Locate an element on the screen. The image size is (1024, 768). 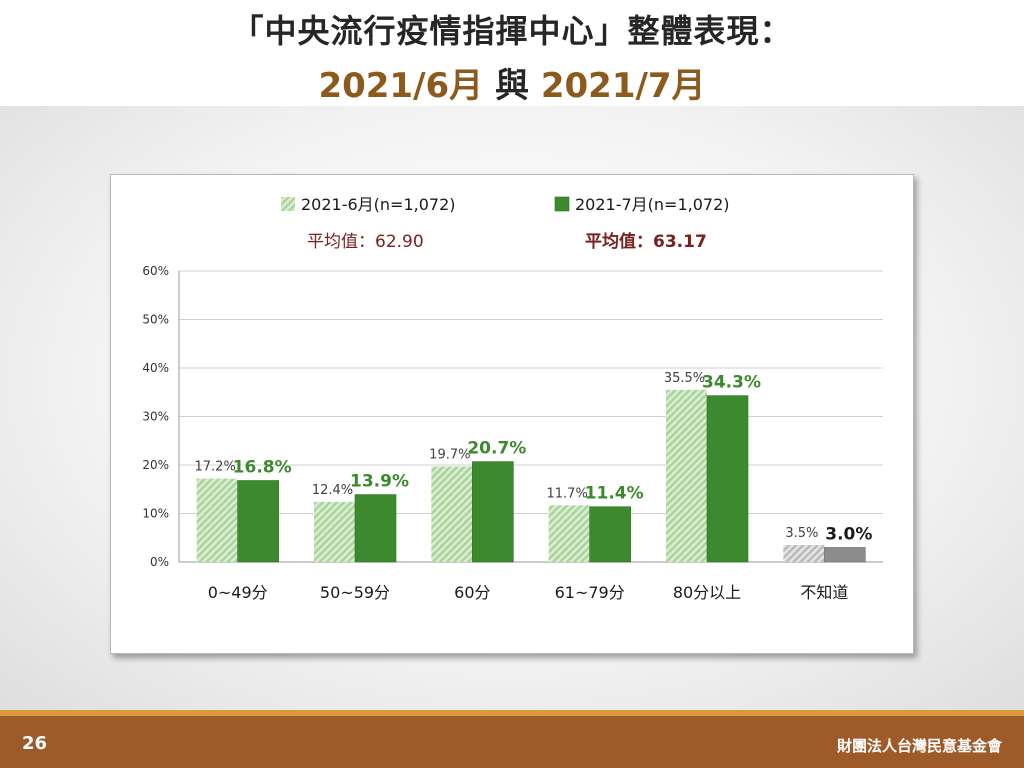
data-label-july: 20.7% is located at coordinates (496, 449).